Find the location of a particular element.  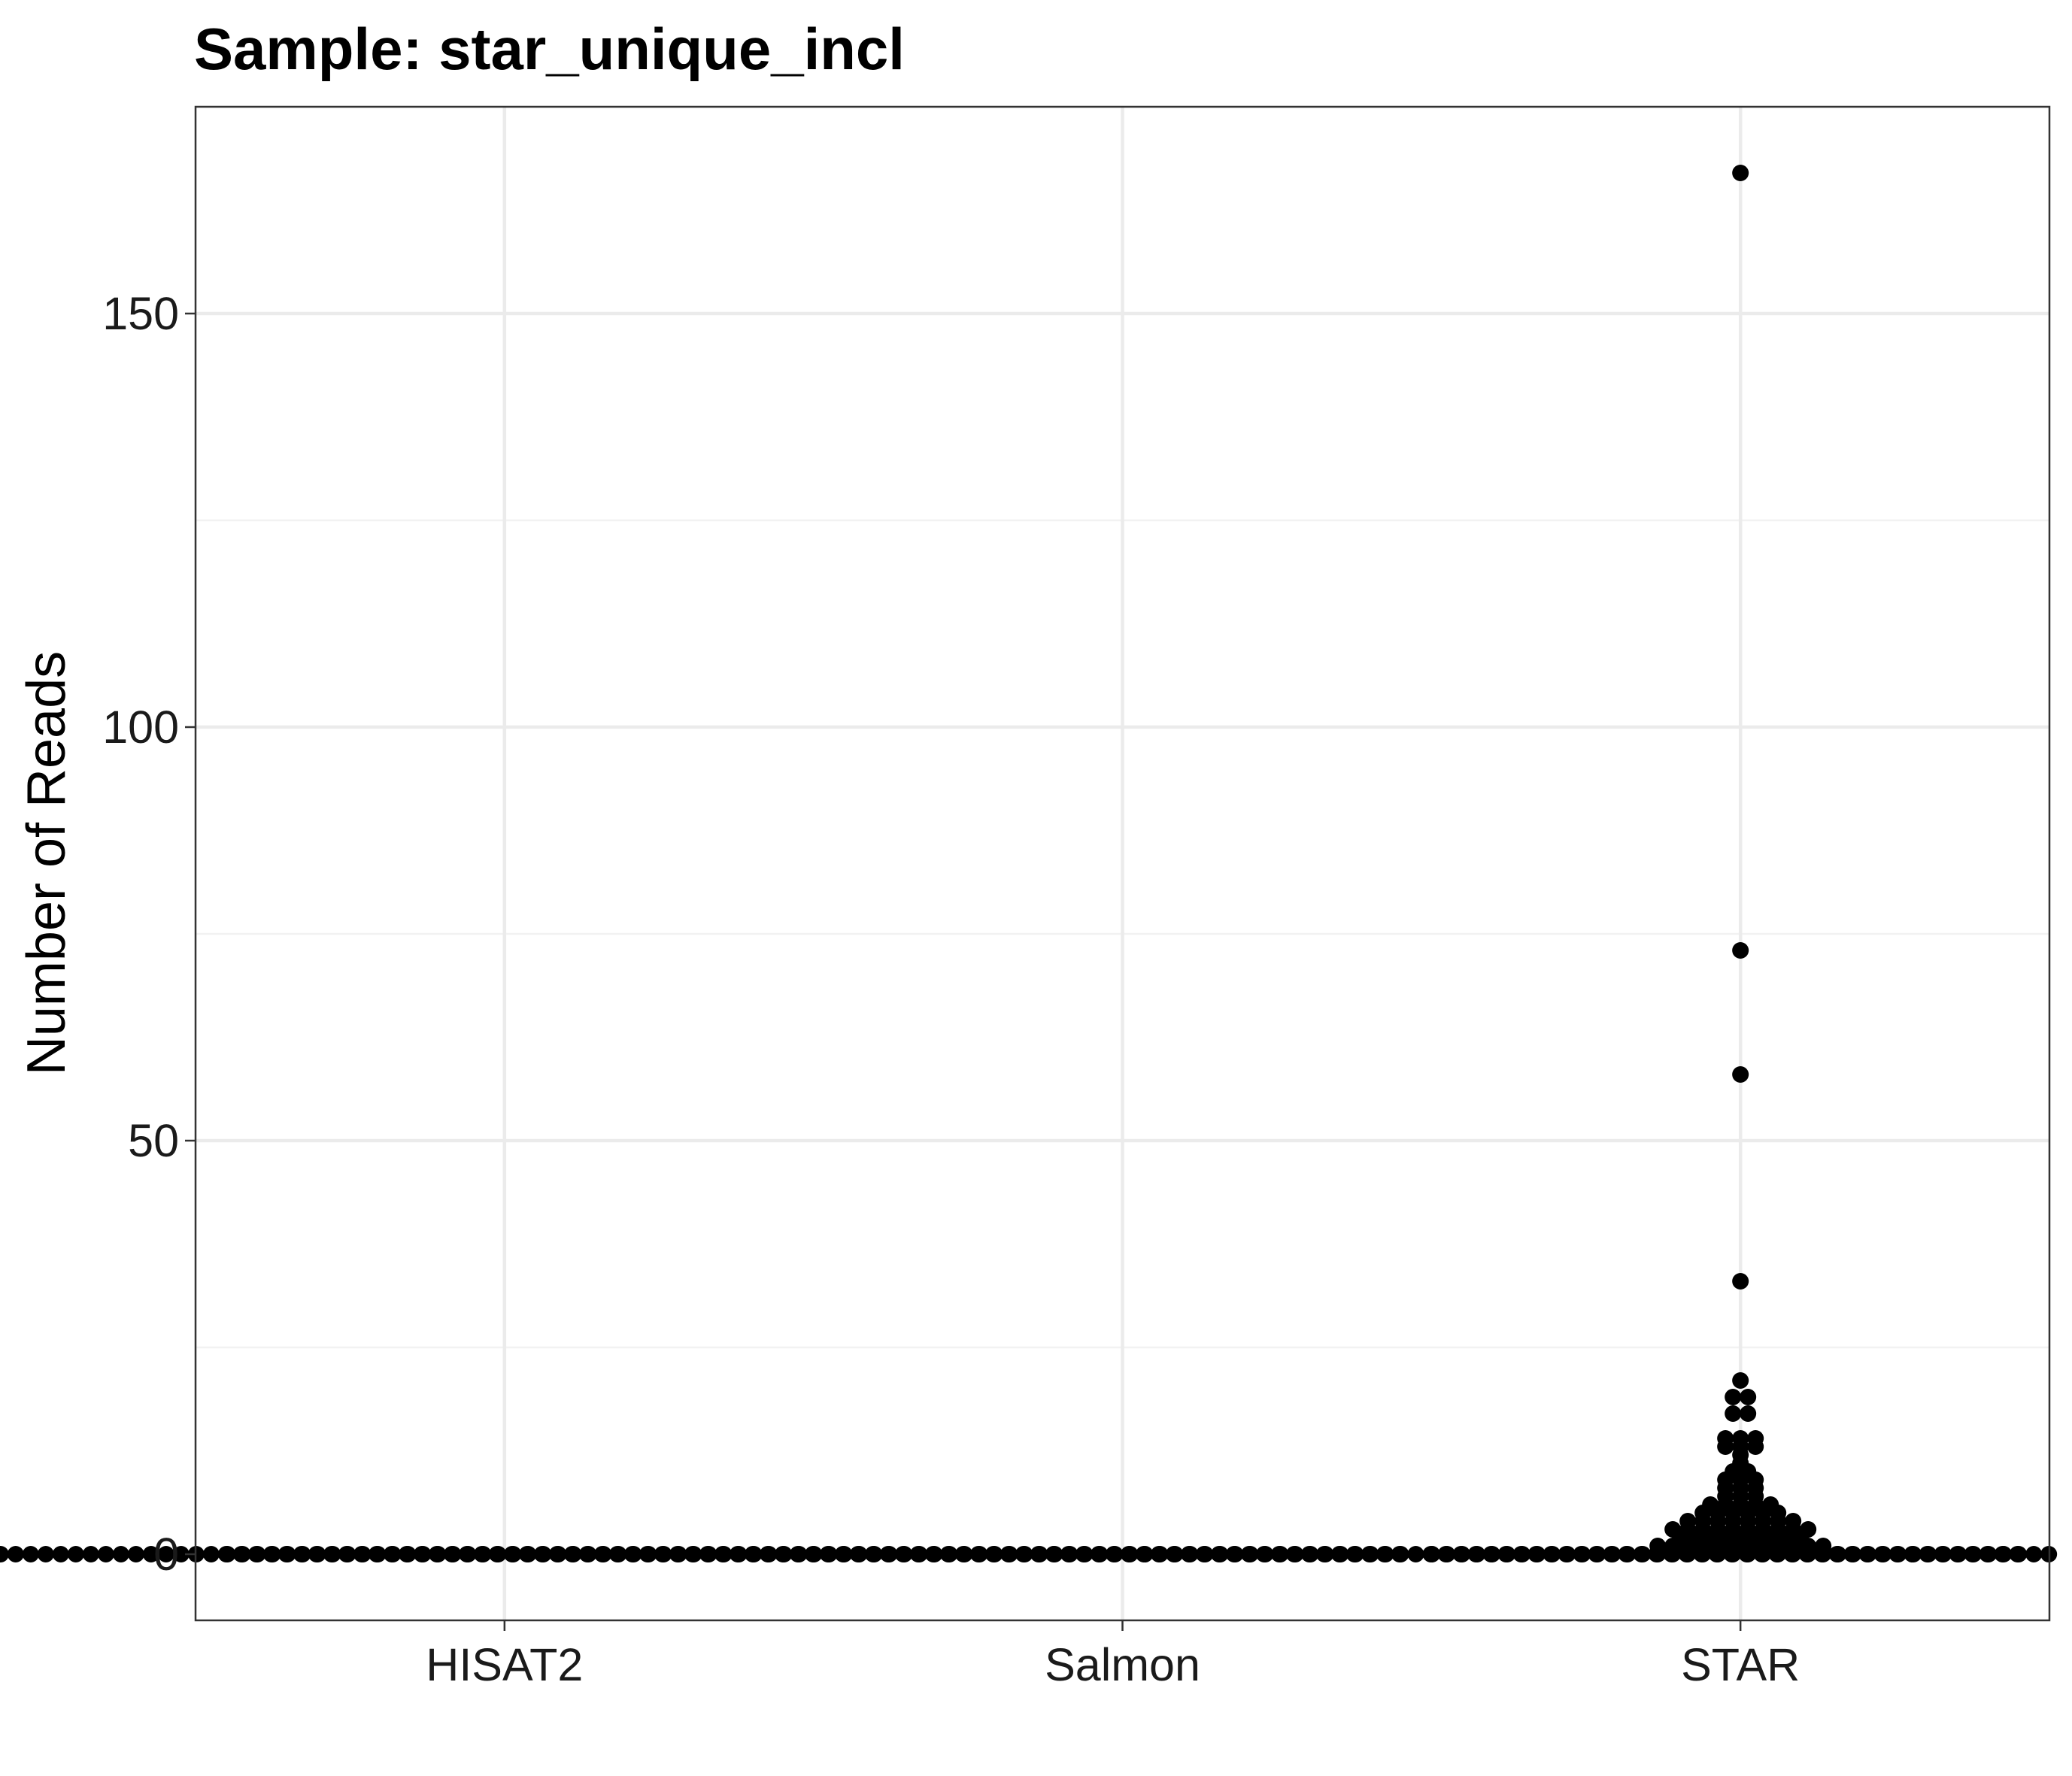

x-tick-label: Salmon is located at coordinates (1122, 1665).